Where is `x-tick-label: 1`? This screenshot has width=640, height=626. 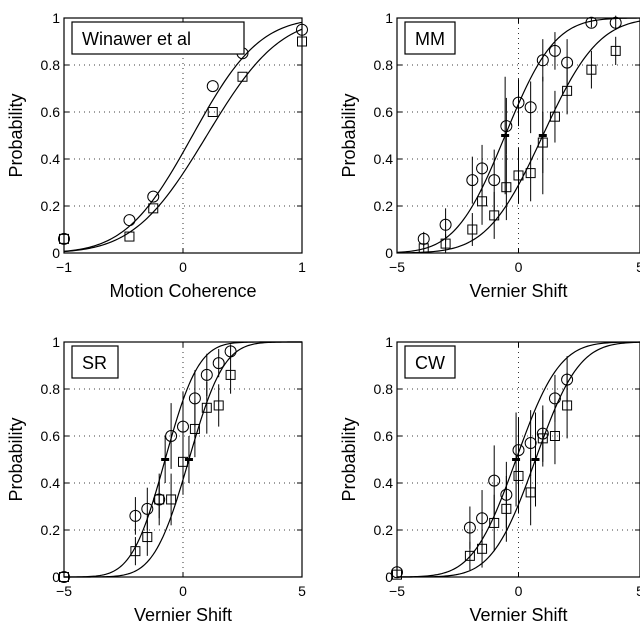 x-tick-label: 1 is located at coordinates (302, 267).